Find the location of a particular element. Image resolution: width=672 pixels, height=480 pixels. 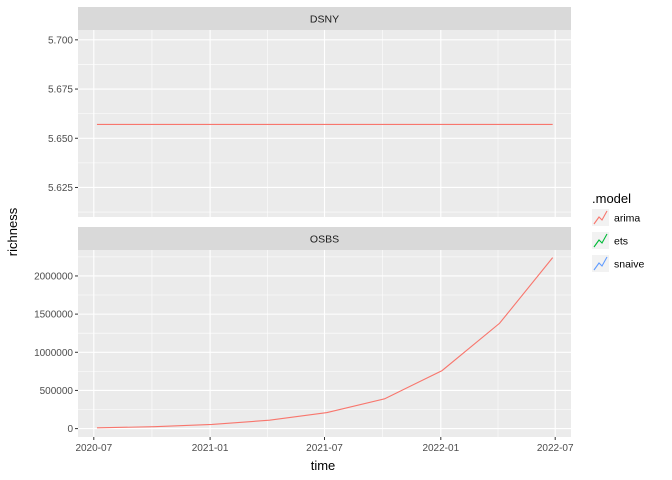

facet-strip-label: DSNY is located at coordinates (324, 20).